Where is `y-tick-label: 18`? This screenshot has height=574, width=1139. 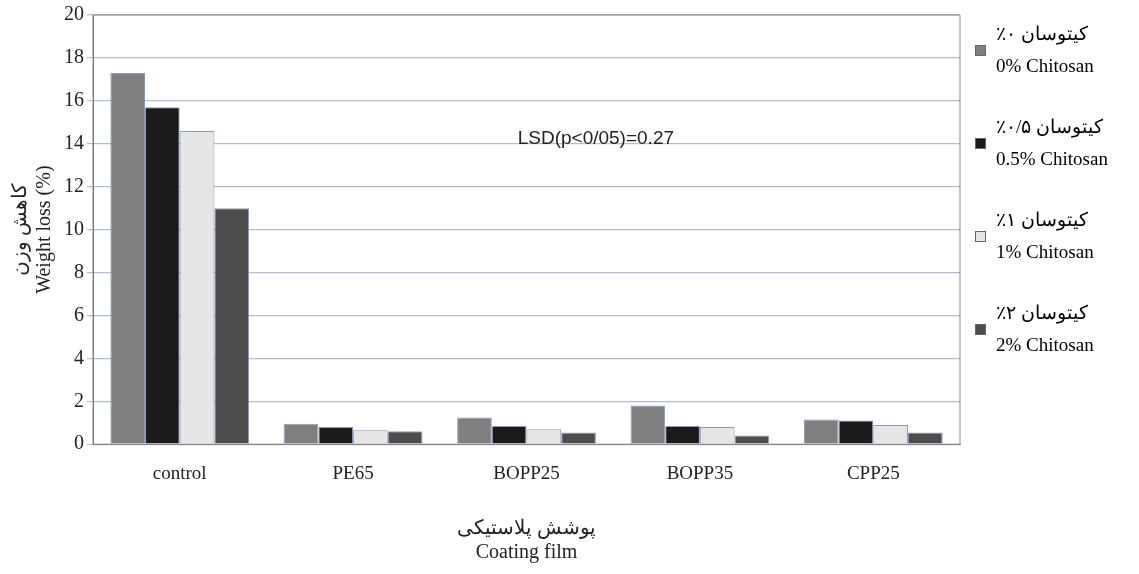
y-tick-label: 18 is located at coordinates (74, 56).